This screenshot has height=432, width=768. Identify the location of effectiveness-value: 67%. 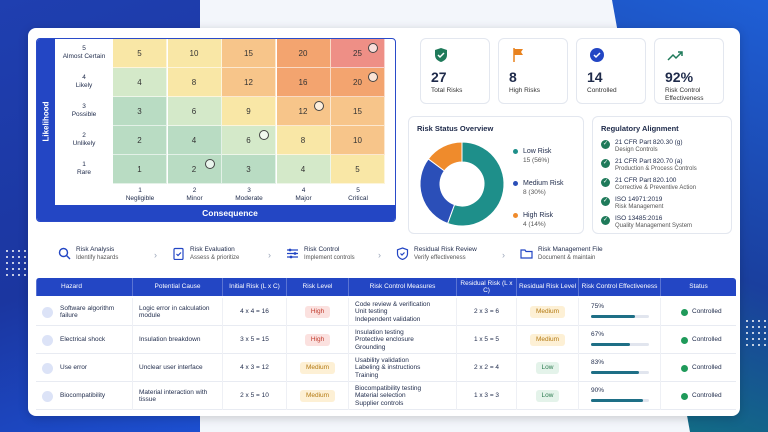
(598, 334).